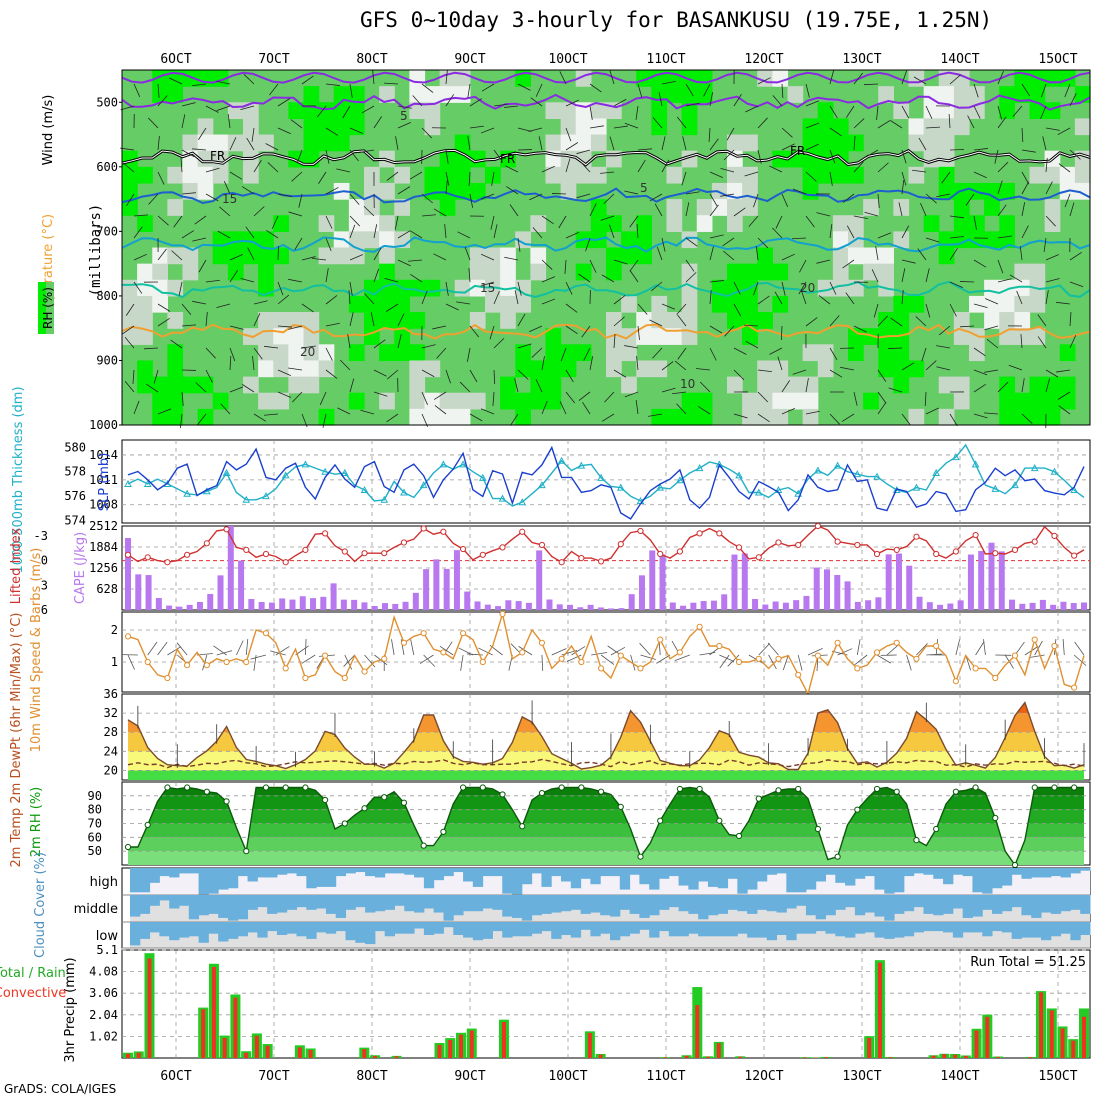 Image resolution: width=1100 pixels, height=1100 pixels. Describe the element at coordinates (48, 308) in the screenshot. I see `legend-rh: RH (%)` at that location.